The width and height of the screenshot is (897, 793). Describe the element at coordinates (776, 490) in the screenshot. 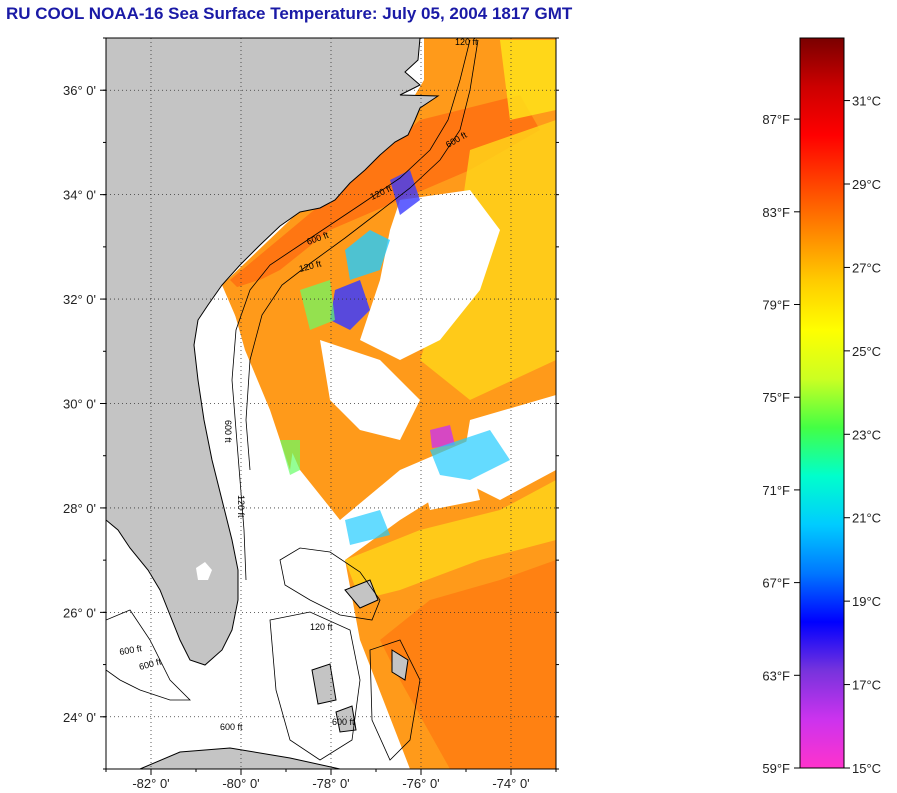

I see `fahrenheit-label: 71°F` at that location.